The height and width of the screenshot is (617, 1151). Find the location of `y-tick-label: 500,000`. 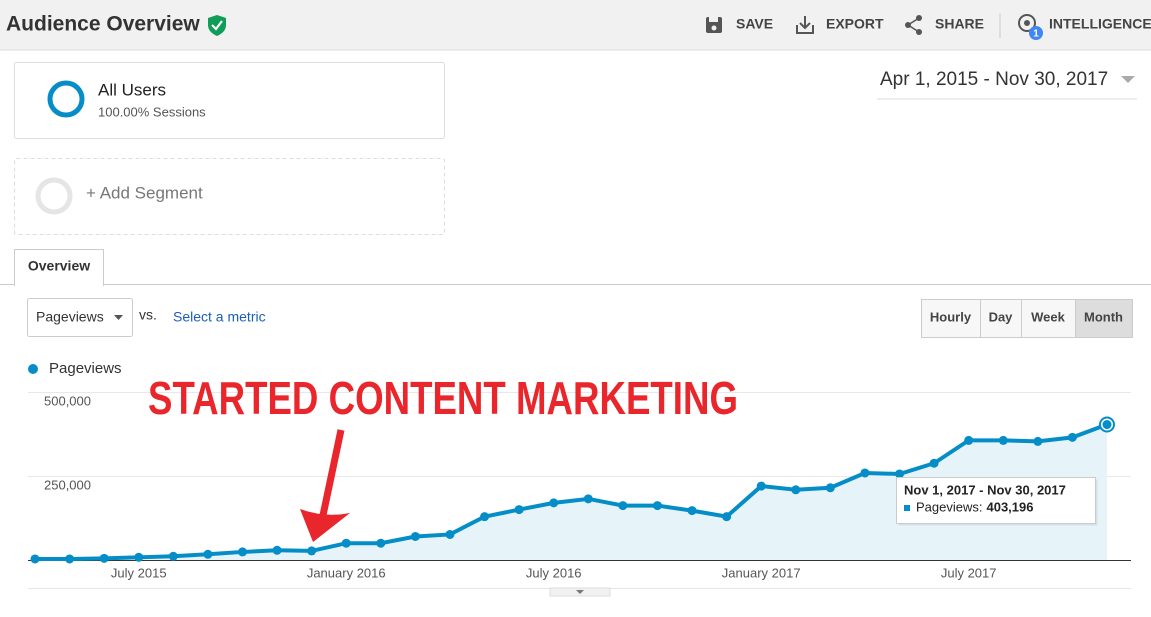

y-tick-label: 500,000 is located at coordinates (67, 400).